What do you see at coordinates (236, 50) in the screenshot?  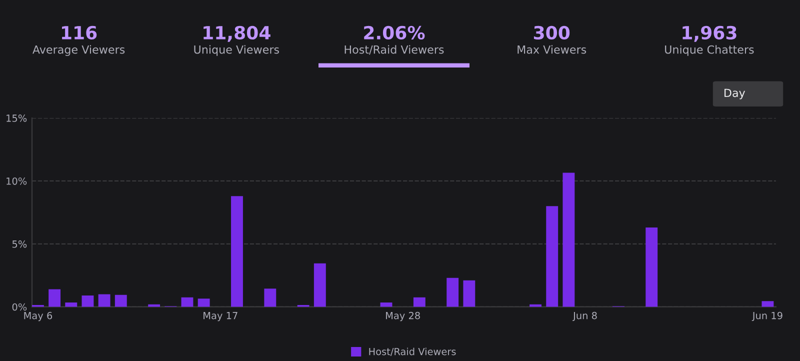 I see `text: Unique Viewers` at bounding box center [236, 50].